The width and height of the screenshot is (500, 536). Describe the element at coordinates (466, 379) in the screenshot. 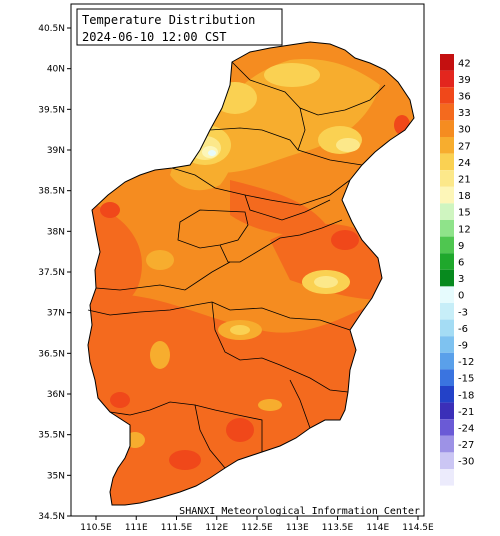

I see `legend-label: -15` at that location.